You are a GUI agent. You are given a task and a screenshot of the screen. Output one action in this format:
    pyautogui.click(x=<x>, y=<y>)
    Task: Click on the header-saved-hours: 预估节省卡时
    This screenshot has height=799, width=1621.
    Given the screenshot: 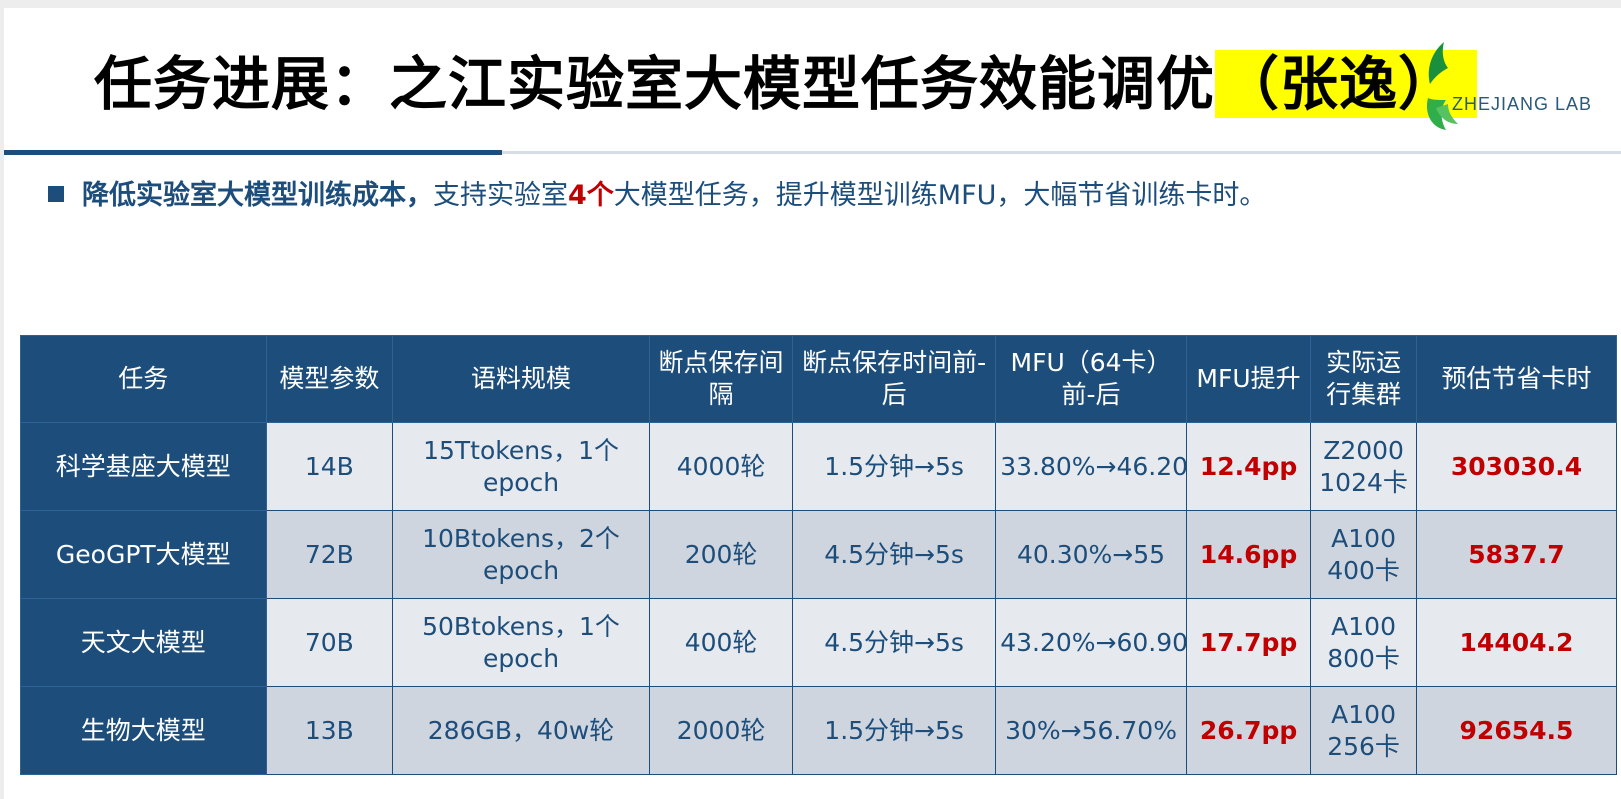 What is the action you would take?
    pyautogui.click(x=1516, y=379)
    